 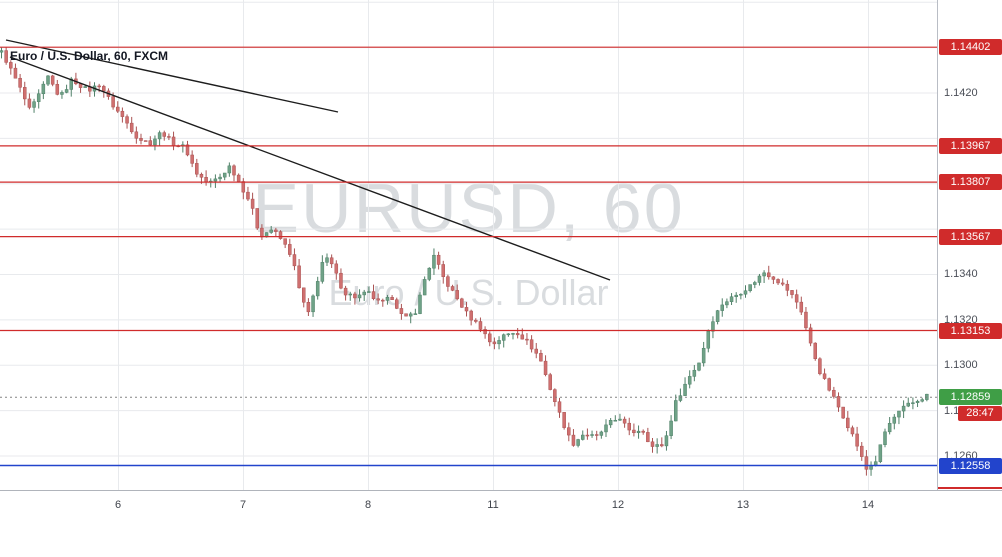 What do you see at coordinates (368, 505) in the screenshot?
I see `time-tick-label: 8` at bounding box center [368, 505].